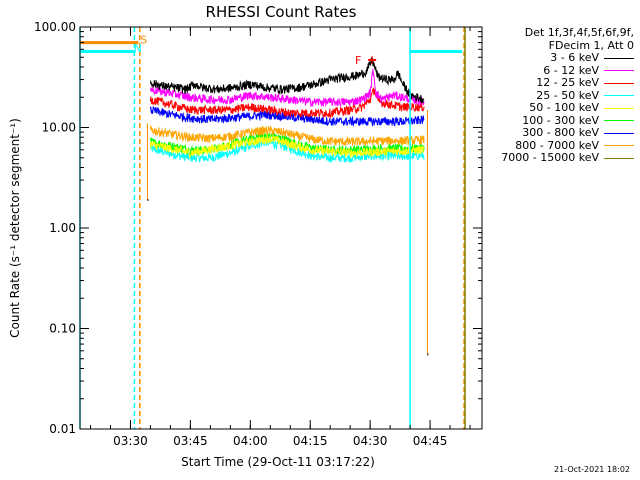 Image resolution: width=640 pixels, height=480 pixels. I want to click on annotation-f: F, so click(358, 60).